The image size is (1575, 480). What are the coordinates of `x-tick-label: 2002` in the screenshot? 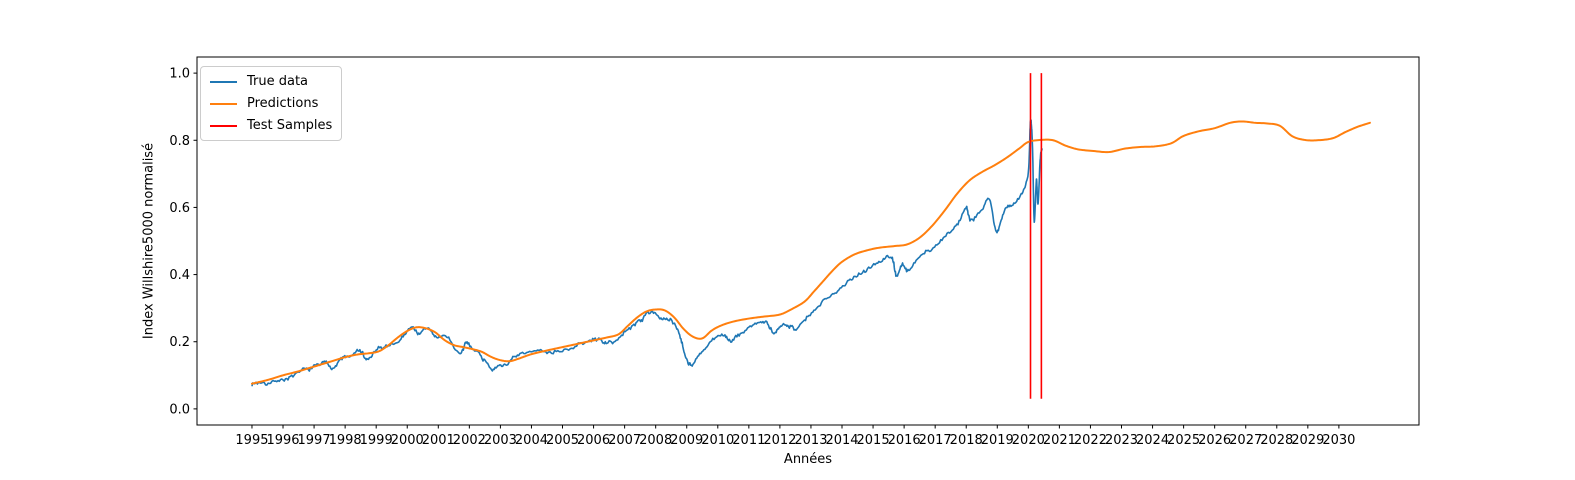 It's located at (469, 440).